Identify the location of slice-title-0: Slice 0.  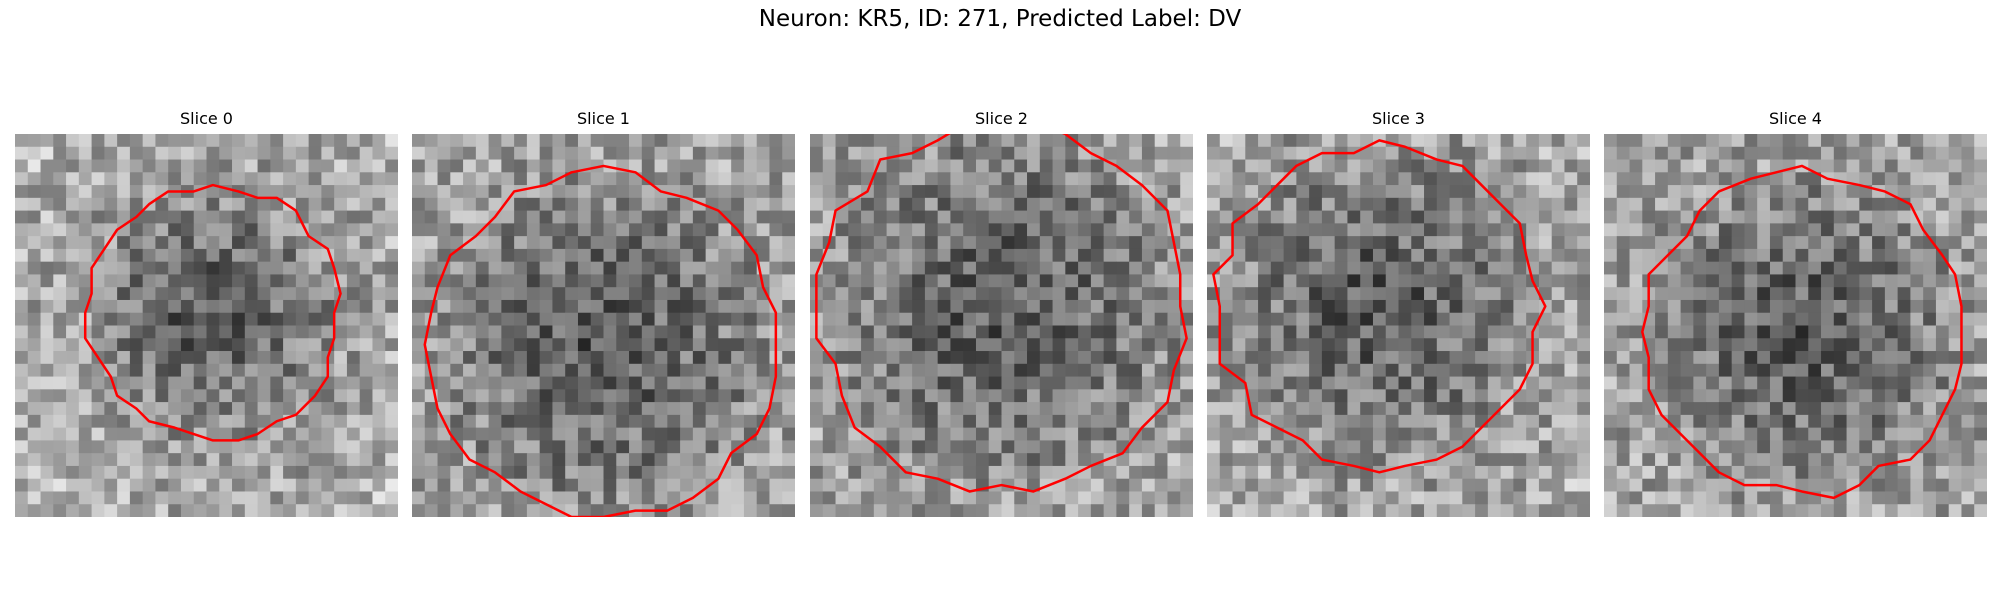
(206, 118).